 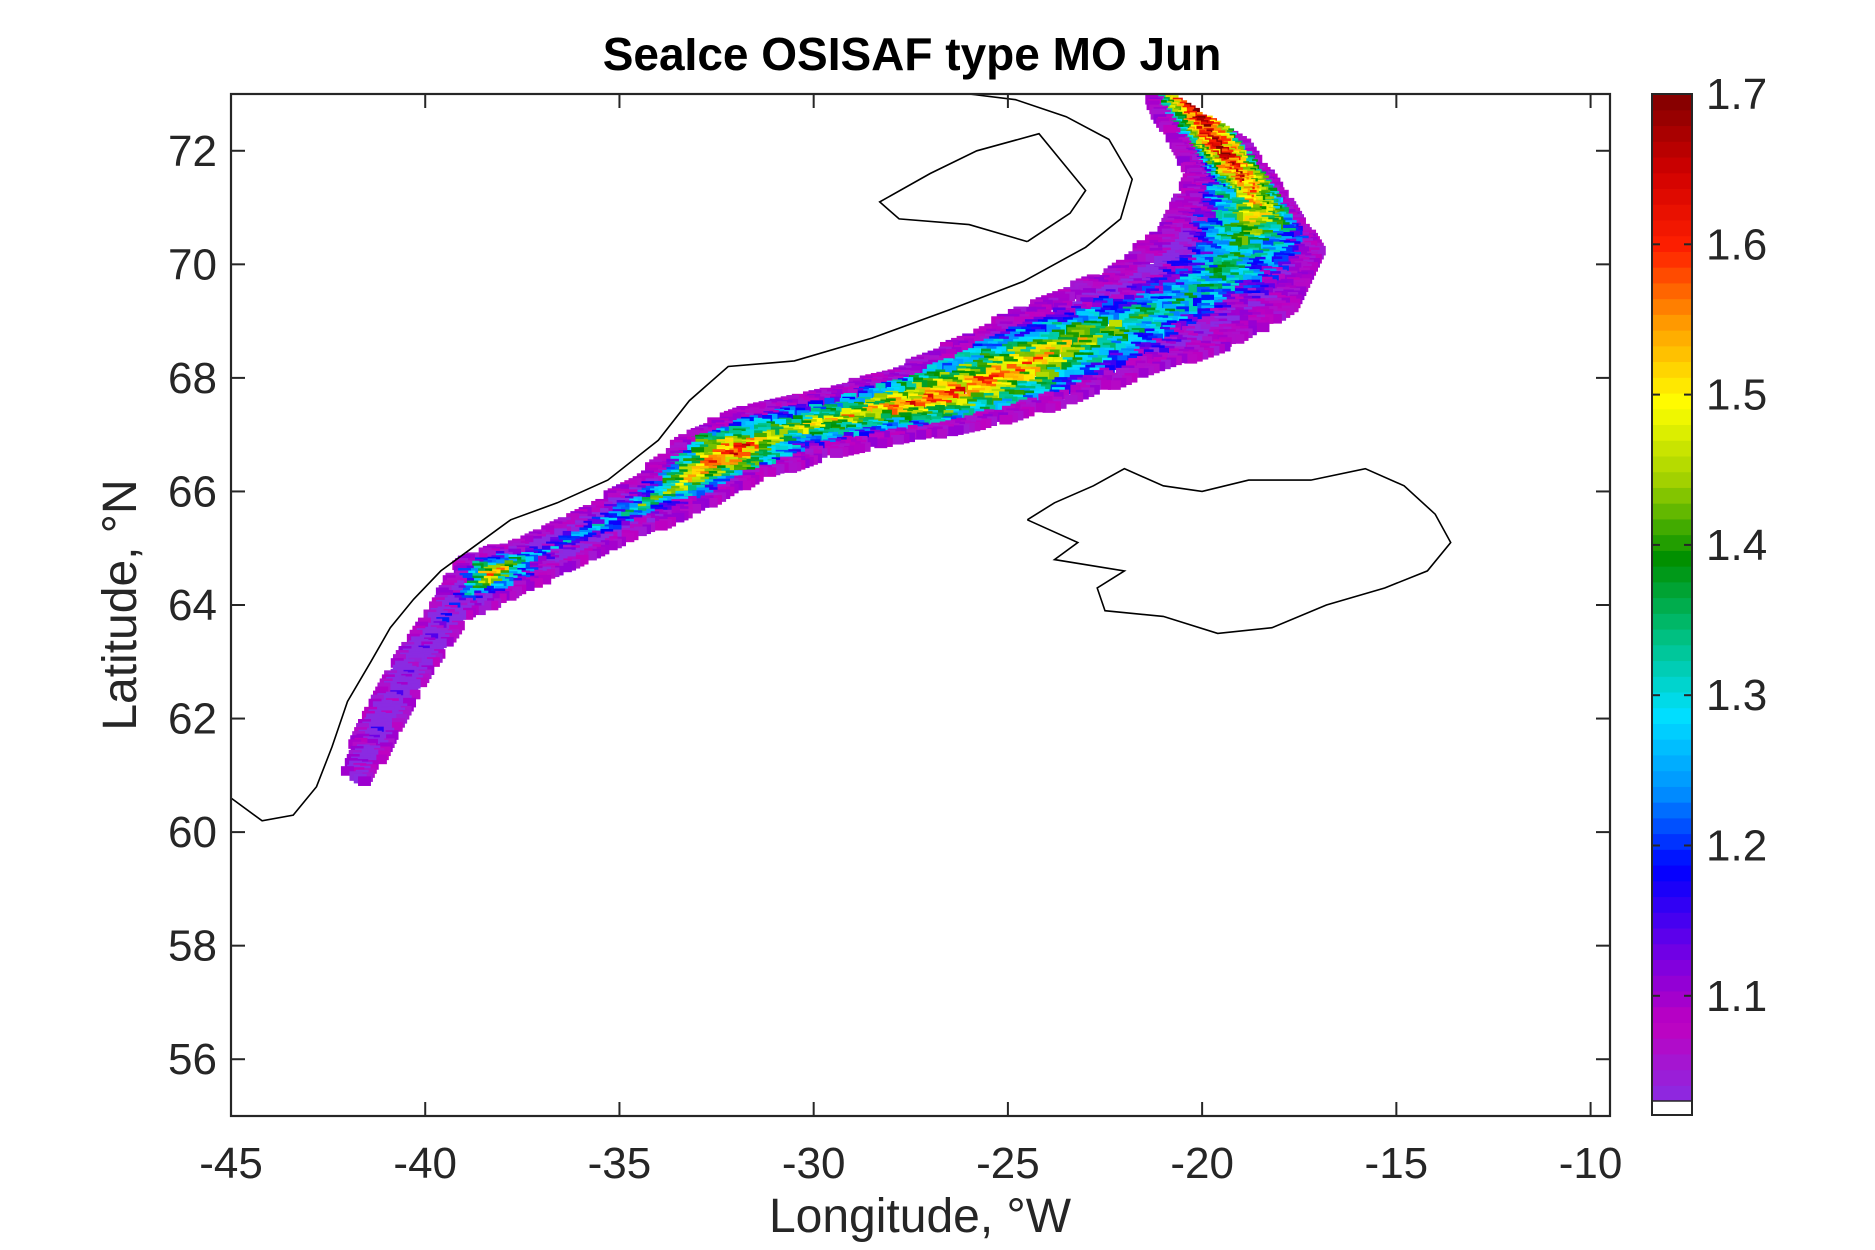 What do you see at coordinates (814, 1163) in the screenshot?
I see `x-tick-label: -30` at bounding box center [814, 1163].